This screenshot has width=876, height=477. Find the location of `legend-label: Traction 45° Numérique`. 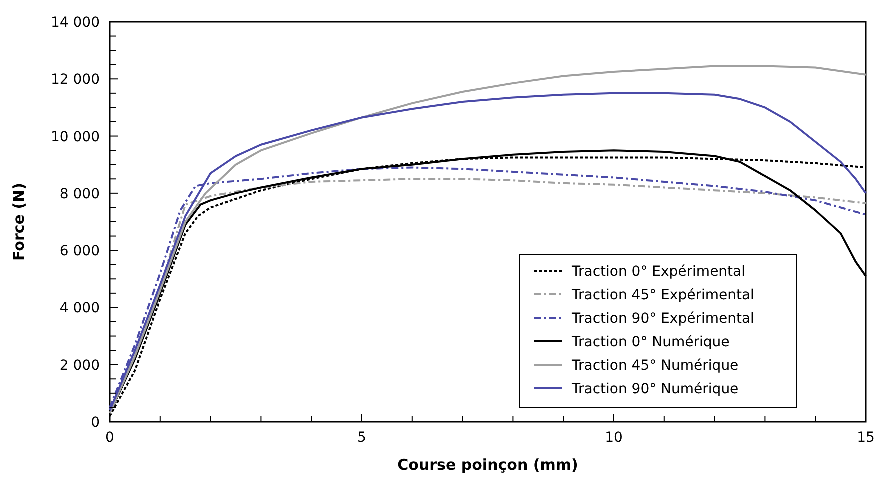

legend-label: Traction 45° Numérique is located at coordinates (655, 366).